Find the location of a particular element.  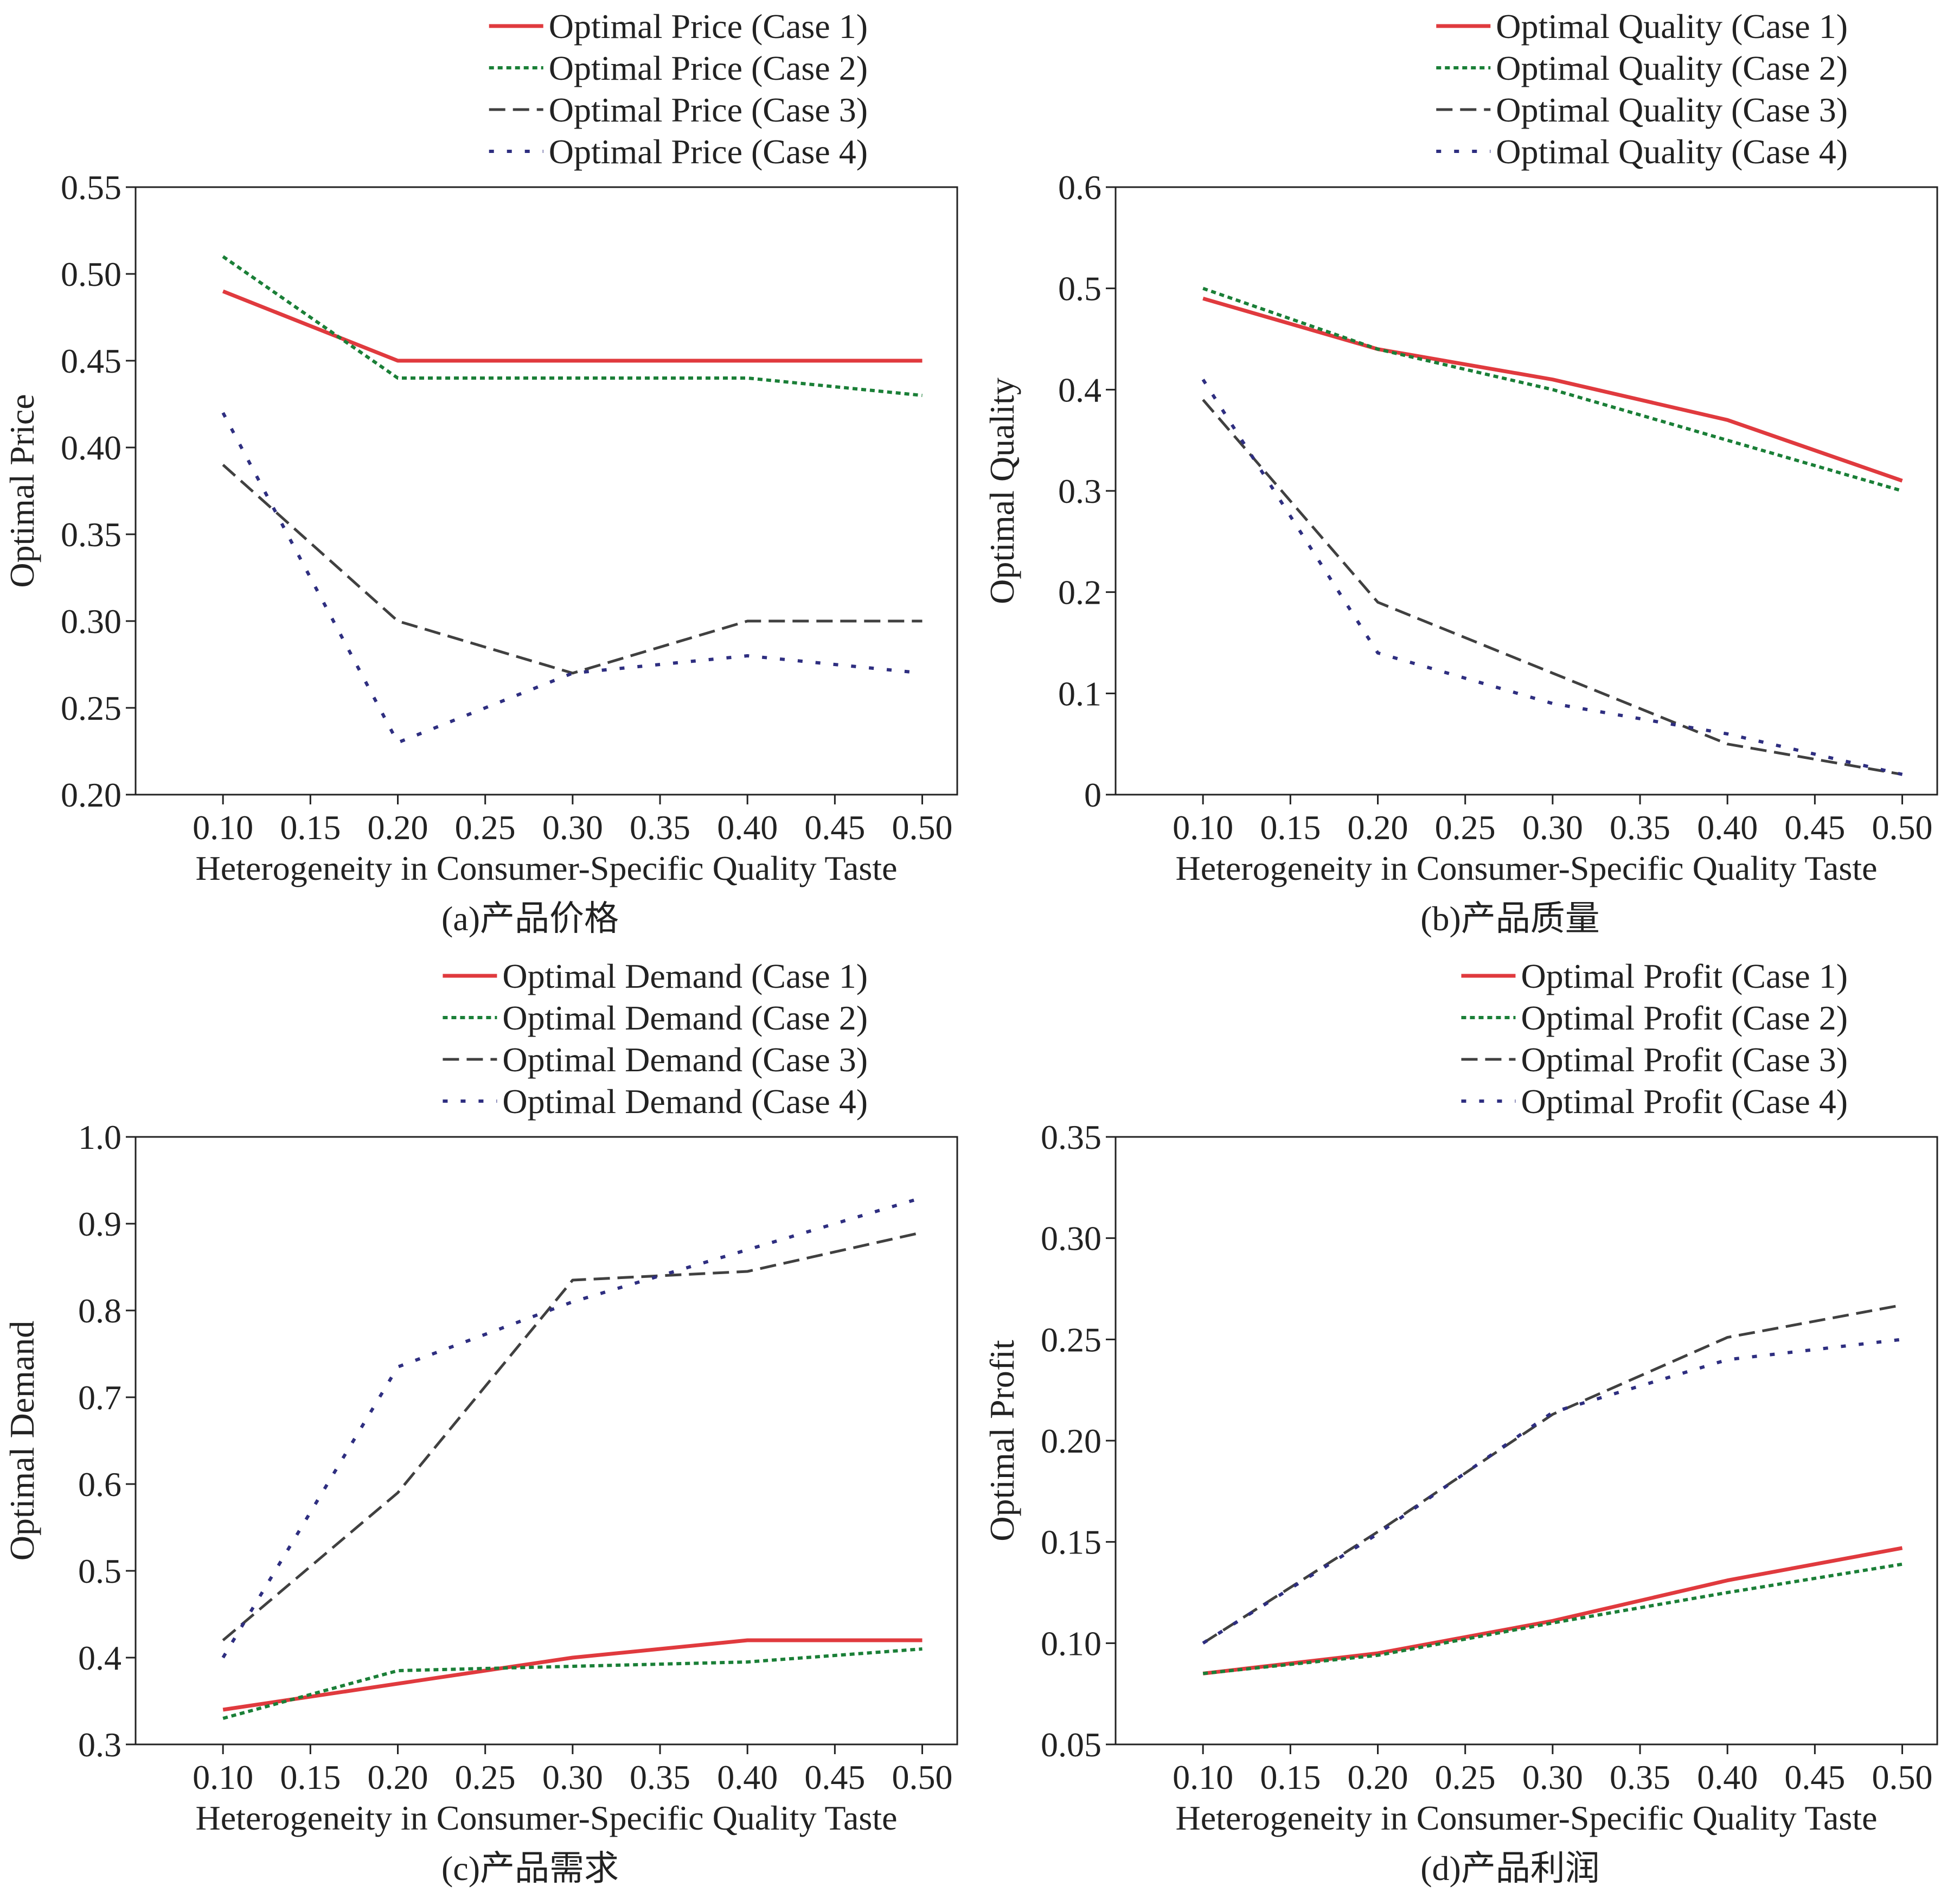

y-tick-label: 1.0 is located at coordinates (100, 1137).